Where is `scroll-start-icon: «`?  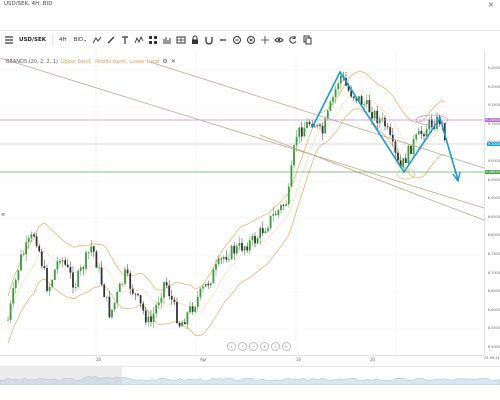
scroll-start-icon: « is located at coordinates (231, 346).